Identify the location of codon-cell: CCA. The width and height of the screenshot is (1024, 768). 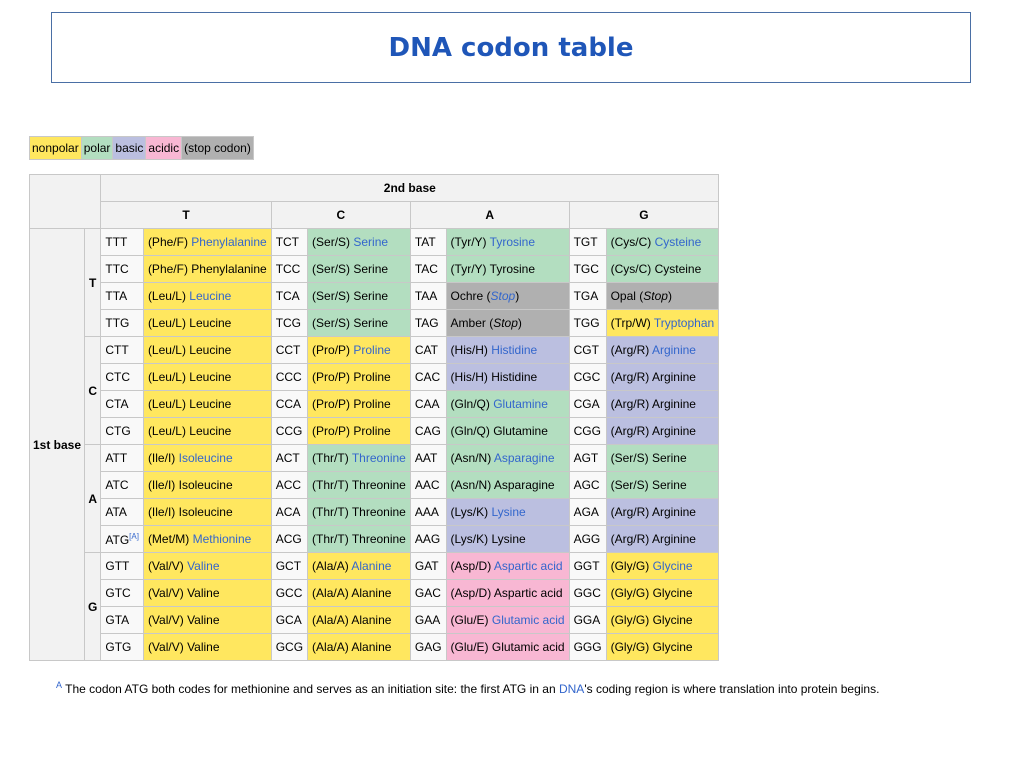
(289, 404).